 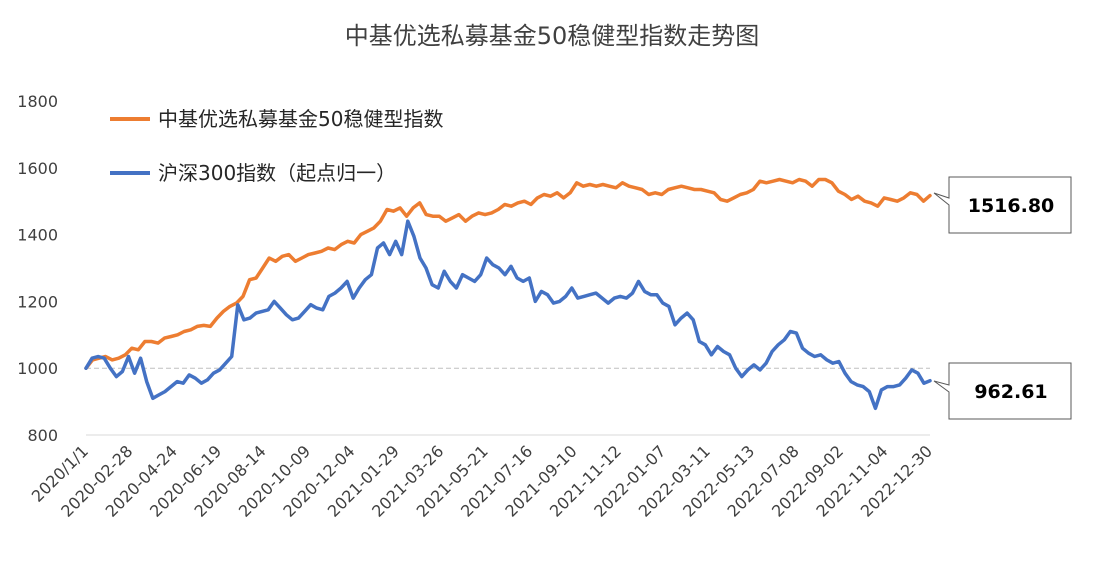 I want to click on last-value-callout-csi300: 962.61, so click(x=1002, y=391).